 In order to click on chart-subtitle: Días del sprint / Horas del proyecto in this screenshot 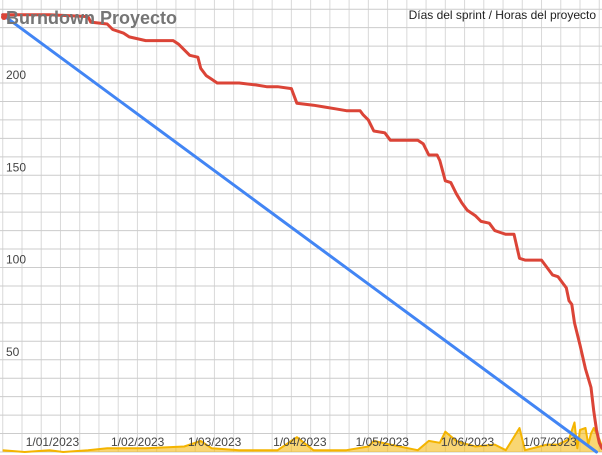, I will do `click(503, 15)`.